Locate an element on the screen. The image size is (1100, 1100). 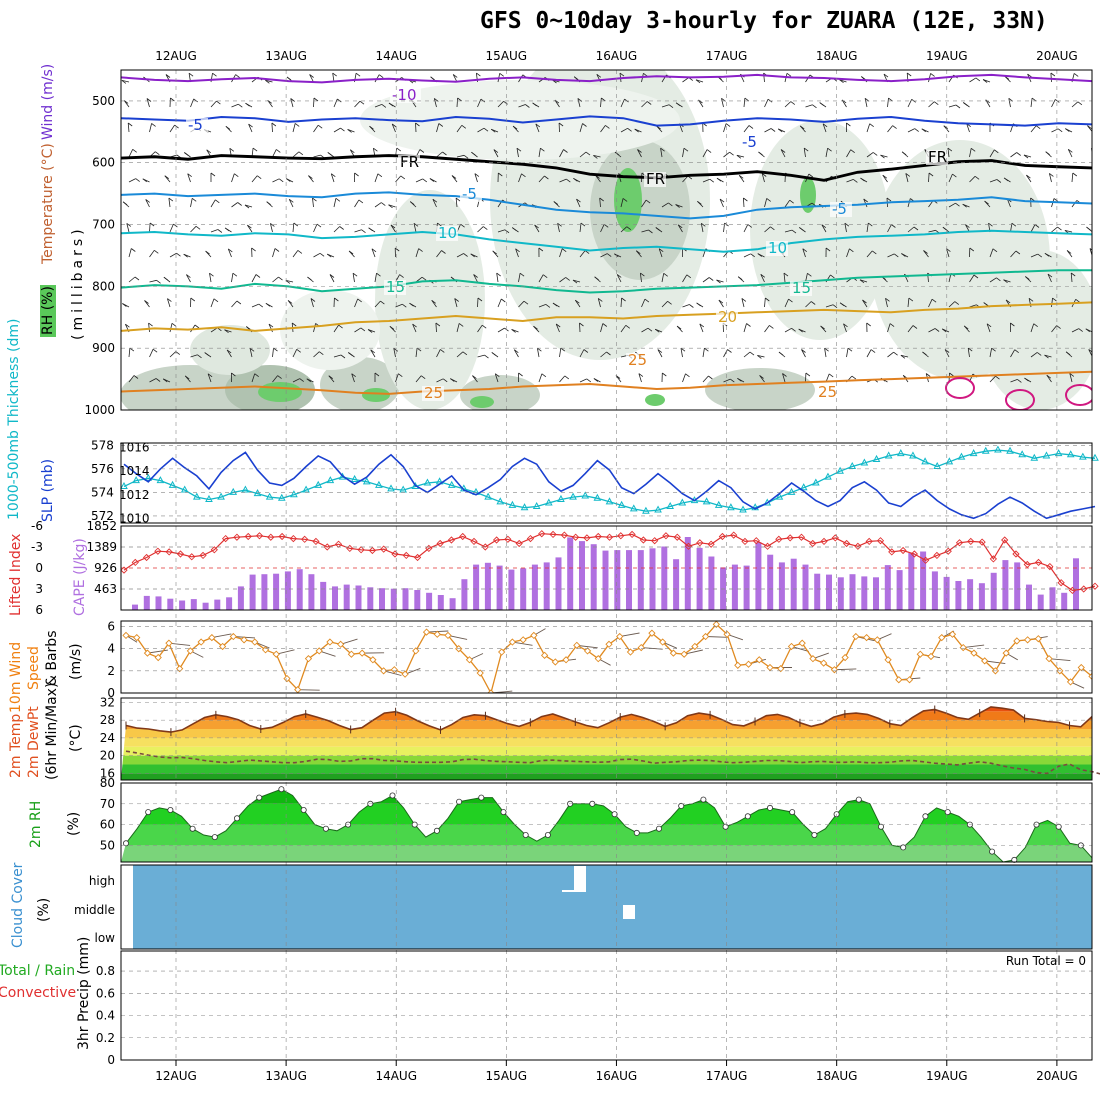
precip-tick-label: 0 is located at coordinates (111, 1060).